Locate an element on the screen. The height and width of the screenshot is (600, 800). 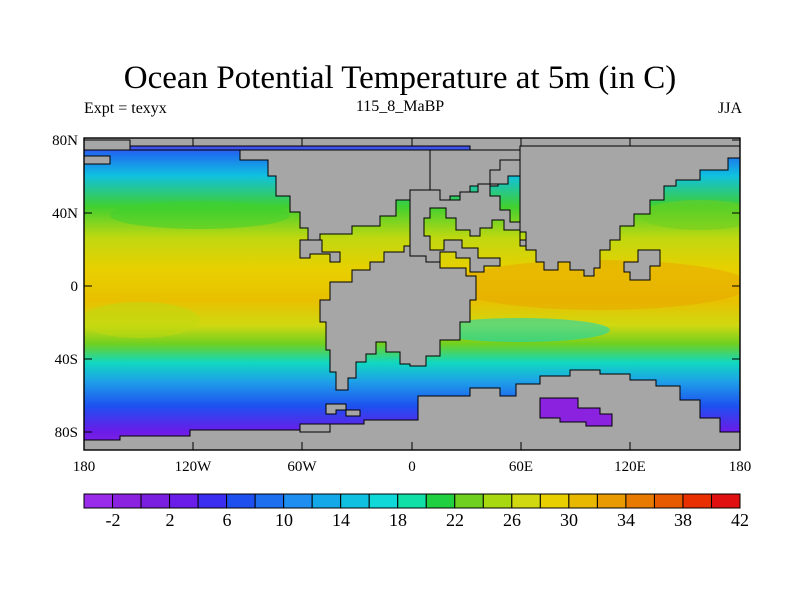
colorbar-label: 42 is located at coordinates (740, 520).